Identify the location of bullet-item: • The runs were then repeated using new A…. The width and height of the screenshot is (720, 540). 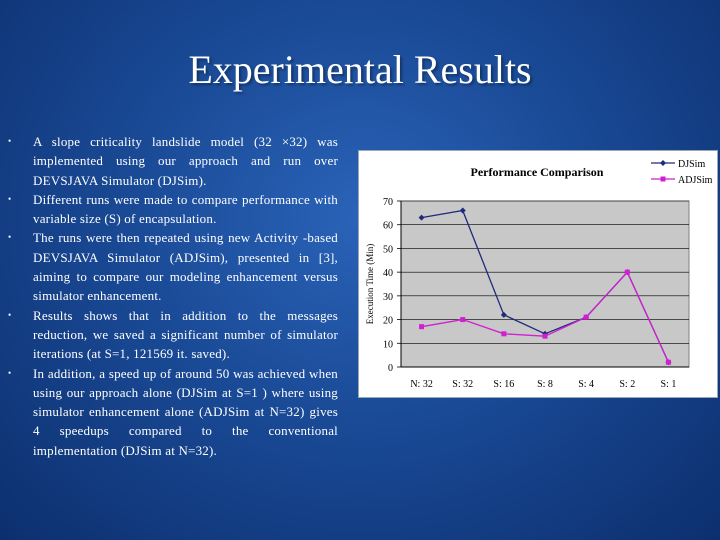
(173, 266).